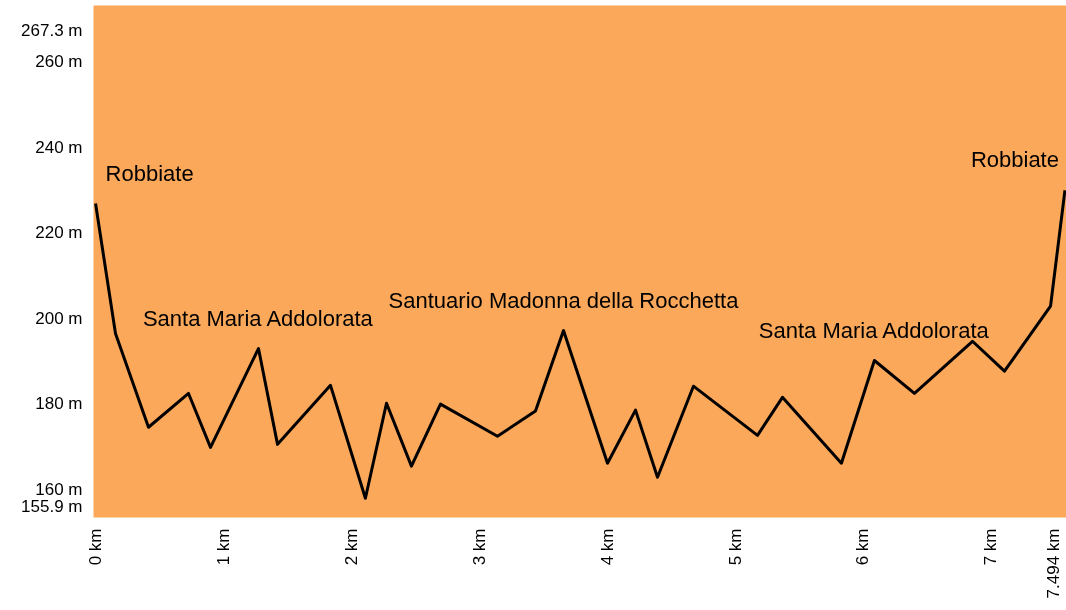  I want to click on y-tick-label: 220 m, so click(59, 233).